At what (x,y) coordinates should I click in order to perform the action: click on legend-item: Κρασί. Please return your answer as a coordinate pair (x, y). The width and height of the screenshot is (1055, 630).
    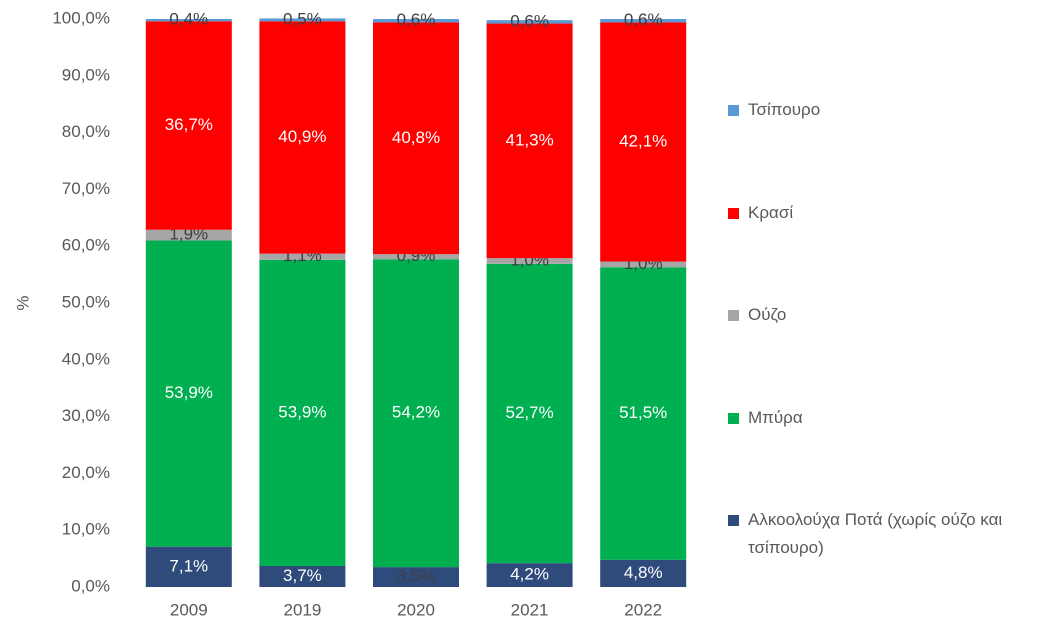
    Looking at the image, I should click on (888, 213).